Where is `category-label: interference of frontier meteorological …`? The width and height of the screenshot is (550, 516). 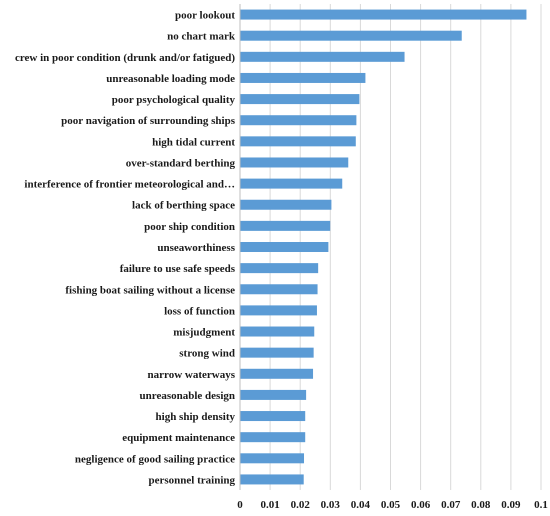 category-label: interference of frontier meteorological … is located at coordinates (129, 185).